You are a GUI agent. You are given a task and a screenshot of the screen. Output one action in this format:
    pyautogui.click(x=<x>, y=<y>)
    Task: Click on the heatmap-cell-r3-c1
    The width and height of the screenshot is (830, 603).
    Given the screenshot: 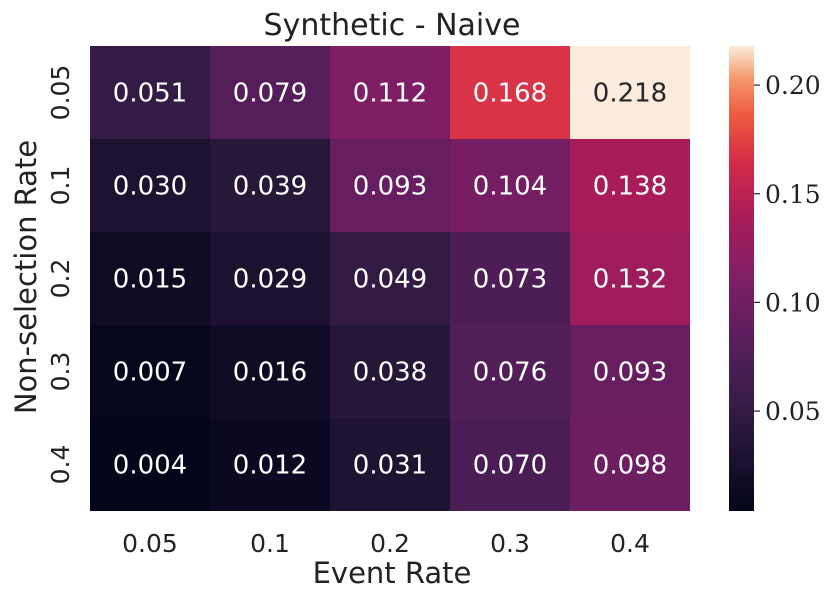 What is the action you would take?
    pyautogui.click(x=270, y=371)
    